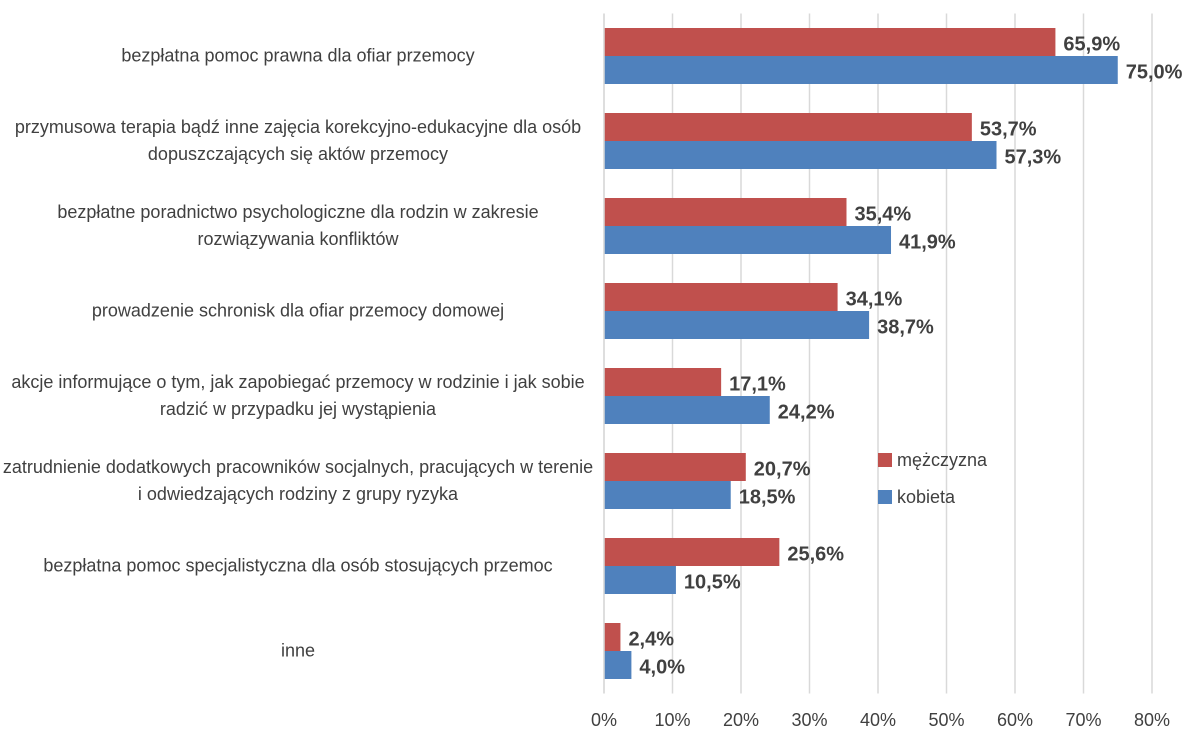  What do you see at coordinates (651, 639) in the screenshot?
I see `data-label: 2,4%` at bounding box center [651, 639].